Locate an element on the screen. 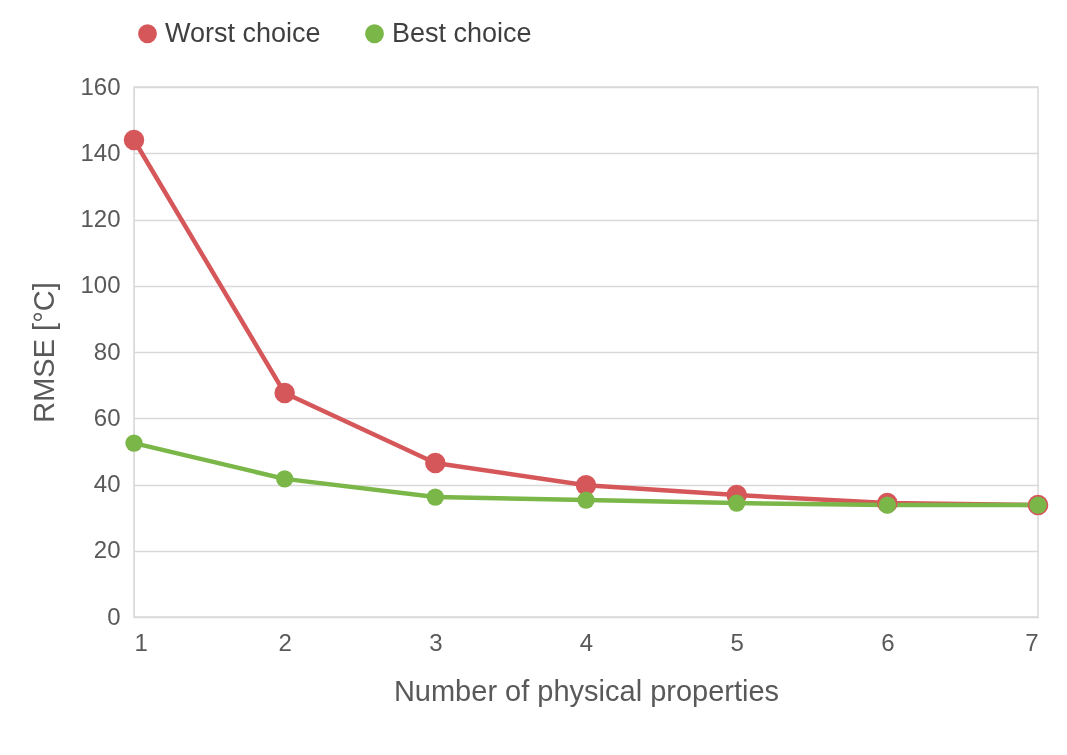  legend-label: Worst choice is located at coordinates (243, 32).